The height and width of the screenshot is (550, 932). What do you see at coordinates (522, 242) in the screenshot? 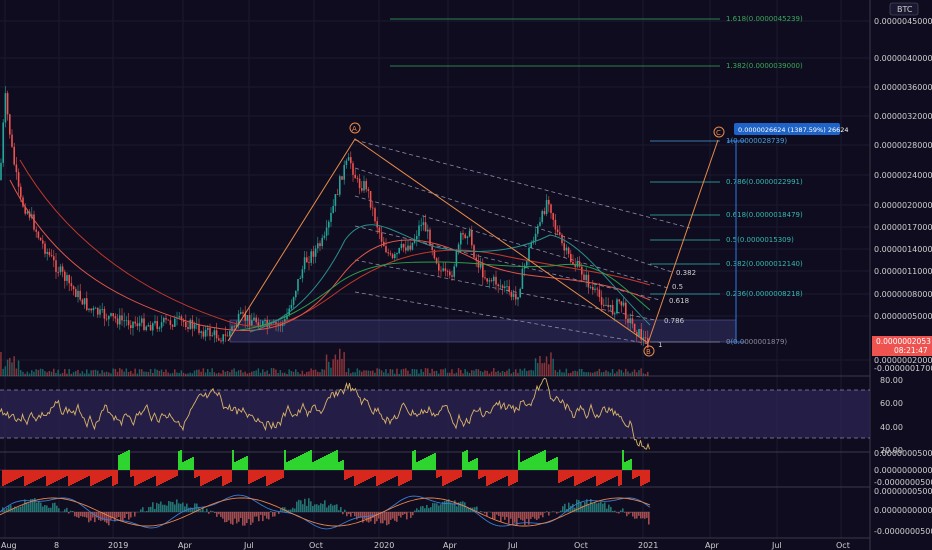
I see `descending-channel` at bounding box center [522, 242].